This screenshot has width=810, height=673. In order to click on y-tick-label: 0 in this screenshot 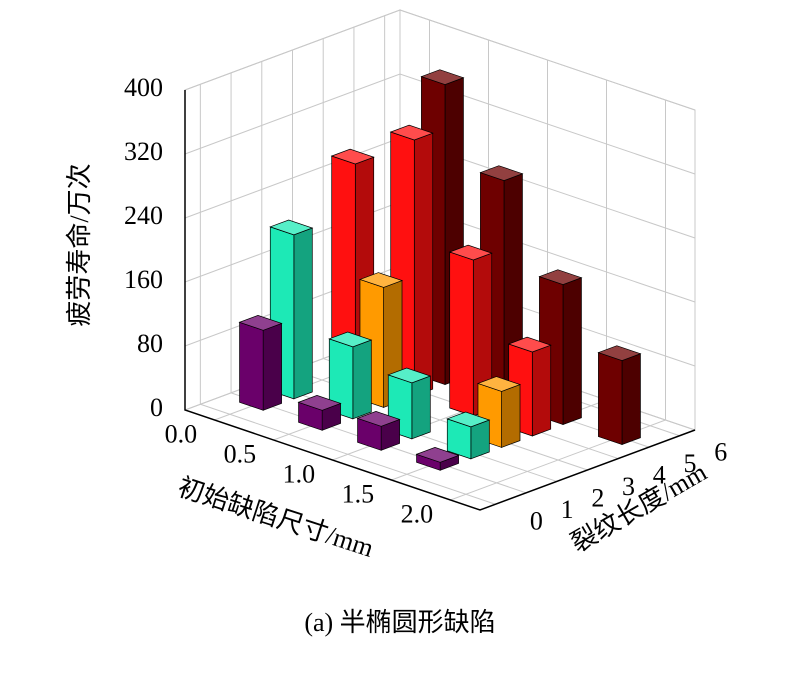, I will do `click(536, 520)`.